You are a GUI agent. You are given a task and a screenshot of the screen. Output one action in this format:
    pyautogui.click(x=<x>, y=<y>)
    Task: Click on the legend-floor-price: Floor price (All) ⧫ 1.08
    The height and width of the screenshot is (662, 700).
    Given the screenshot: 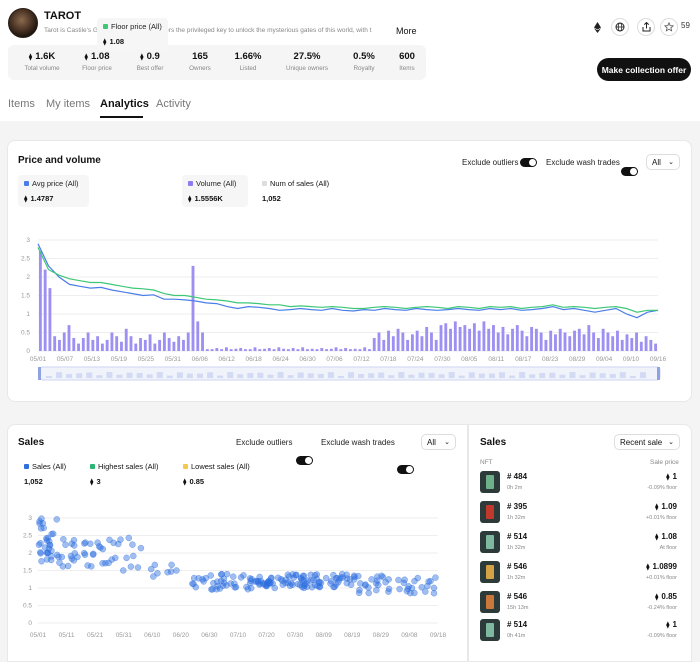 What is the action you would take?
    pyautogui.click(x=132, y=34)
    